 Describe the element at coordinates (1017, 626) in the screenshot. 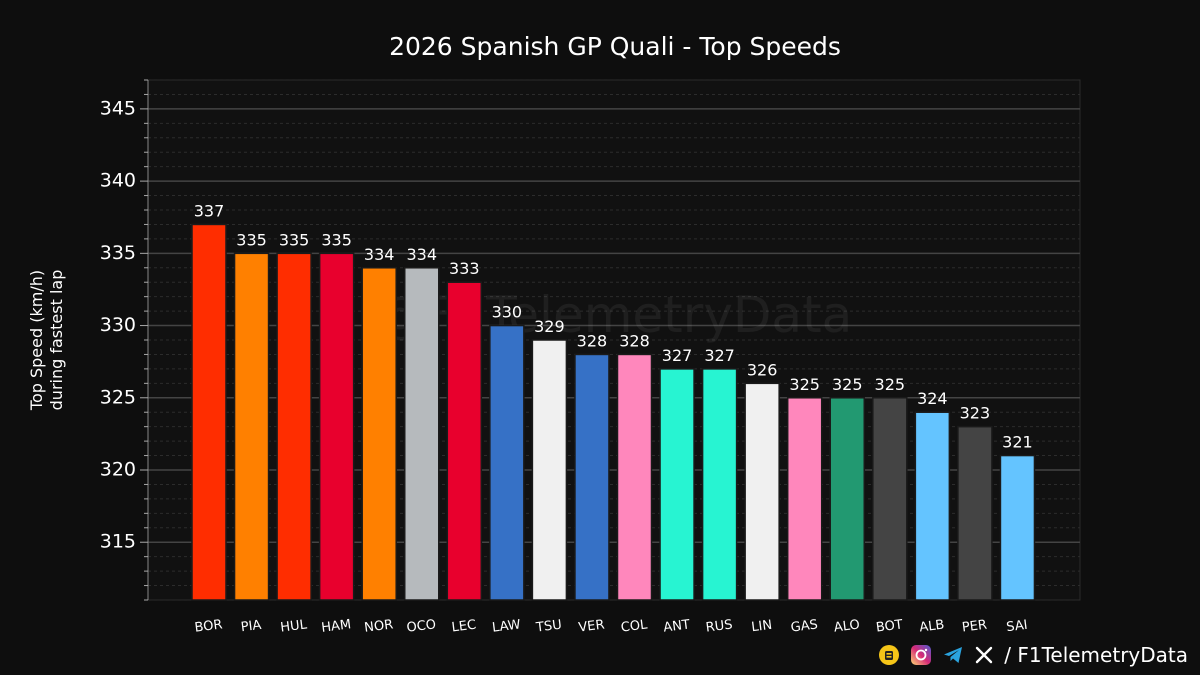

I see `x-tick-label: SAI` at that location.